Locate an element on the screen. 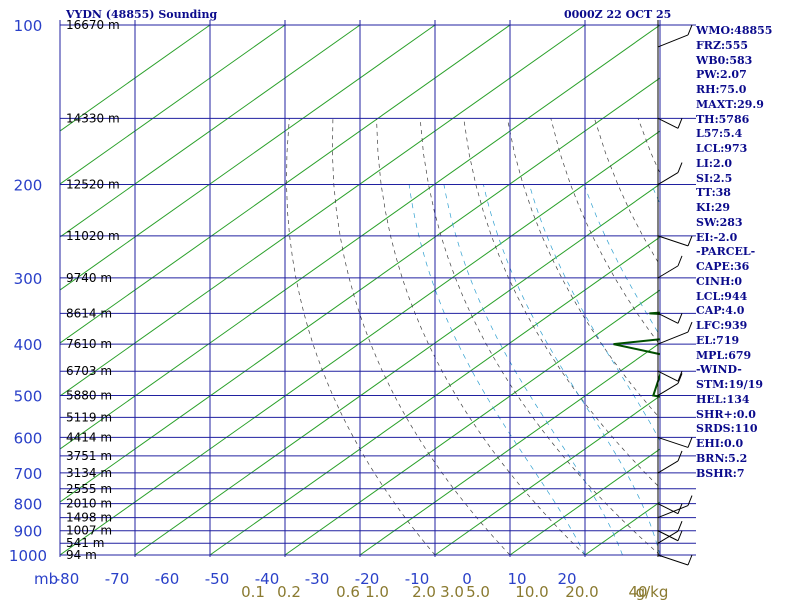 The height and width of the screenshot is (600, 800). height-label: 12520 m is located at coordinates (93, 185).